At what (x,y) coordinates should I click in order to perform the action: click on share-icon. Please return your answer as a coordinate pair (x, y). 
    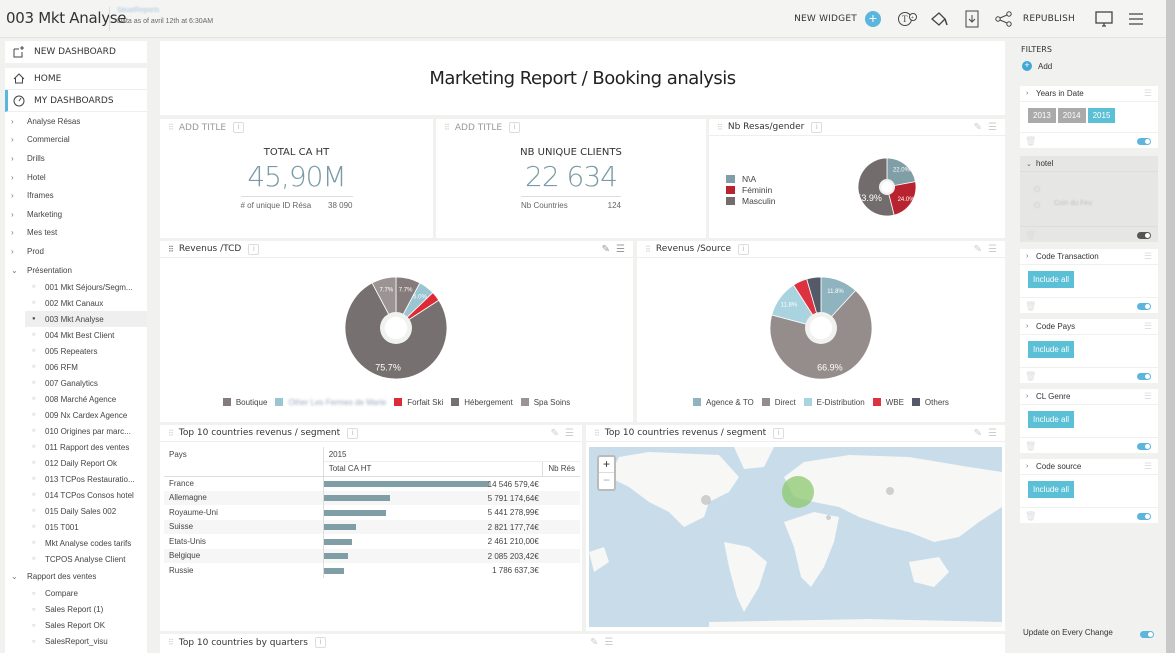
    Looking at the image, I should click on (1004, 19).